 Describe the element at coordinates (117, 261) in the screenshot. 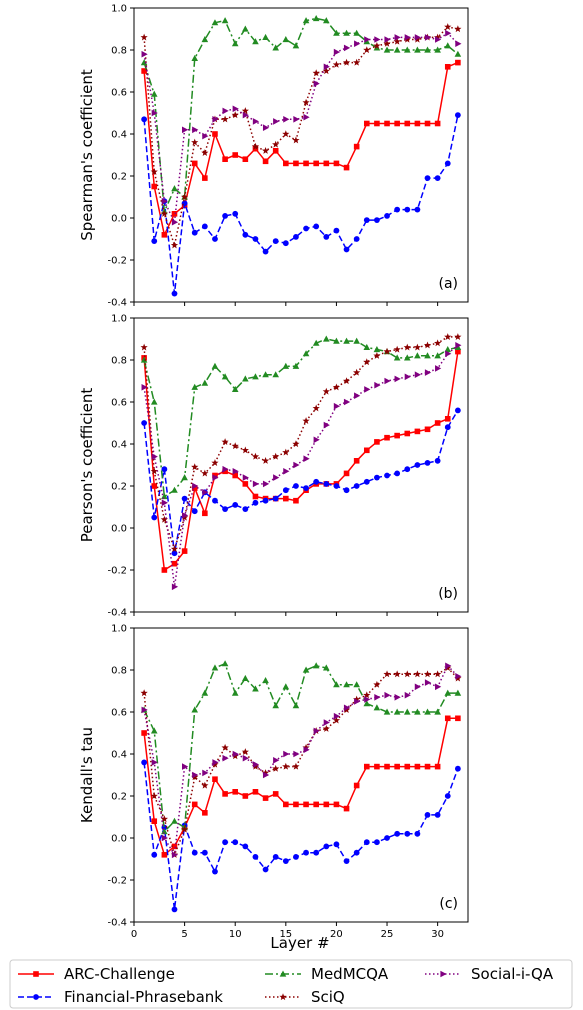

I see `y-tick-label: -0.2` at that location.